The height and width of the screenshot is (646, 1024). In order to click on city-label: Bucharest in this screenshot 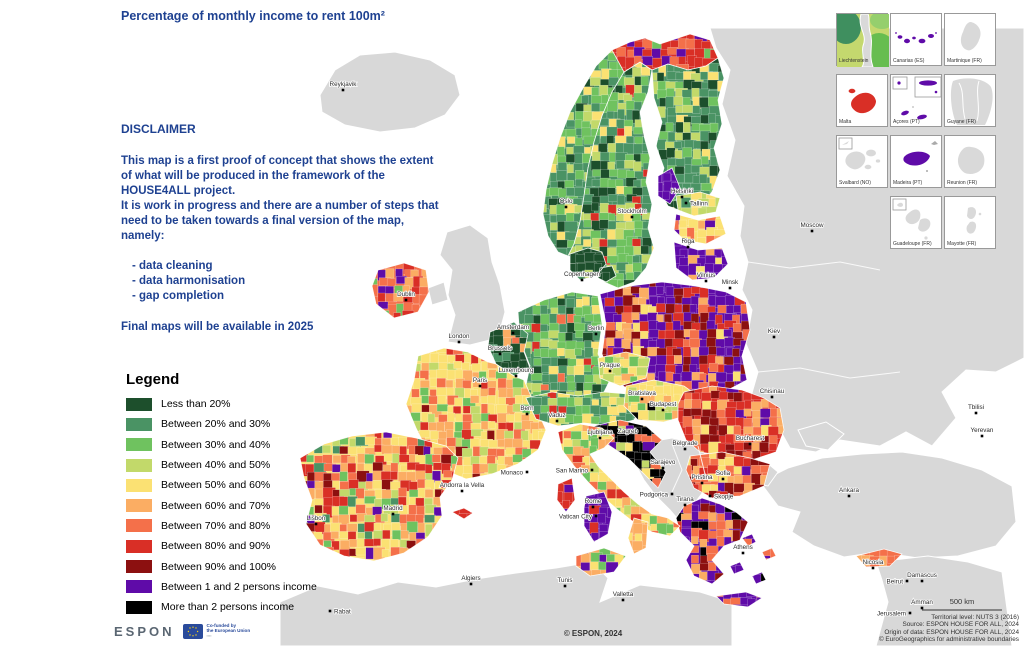, I will do `click(750, 438)`.